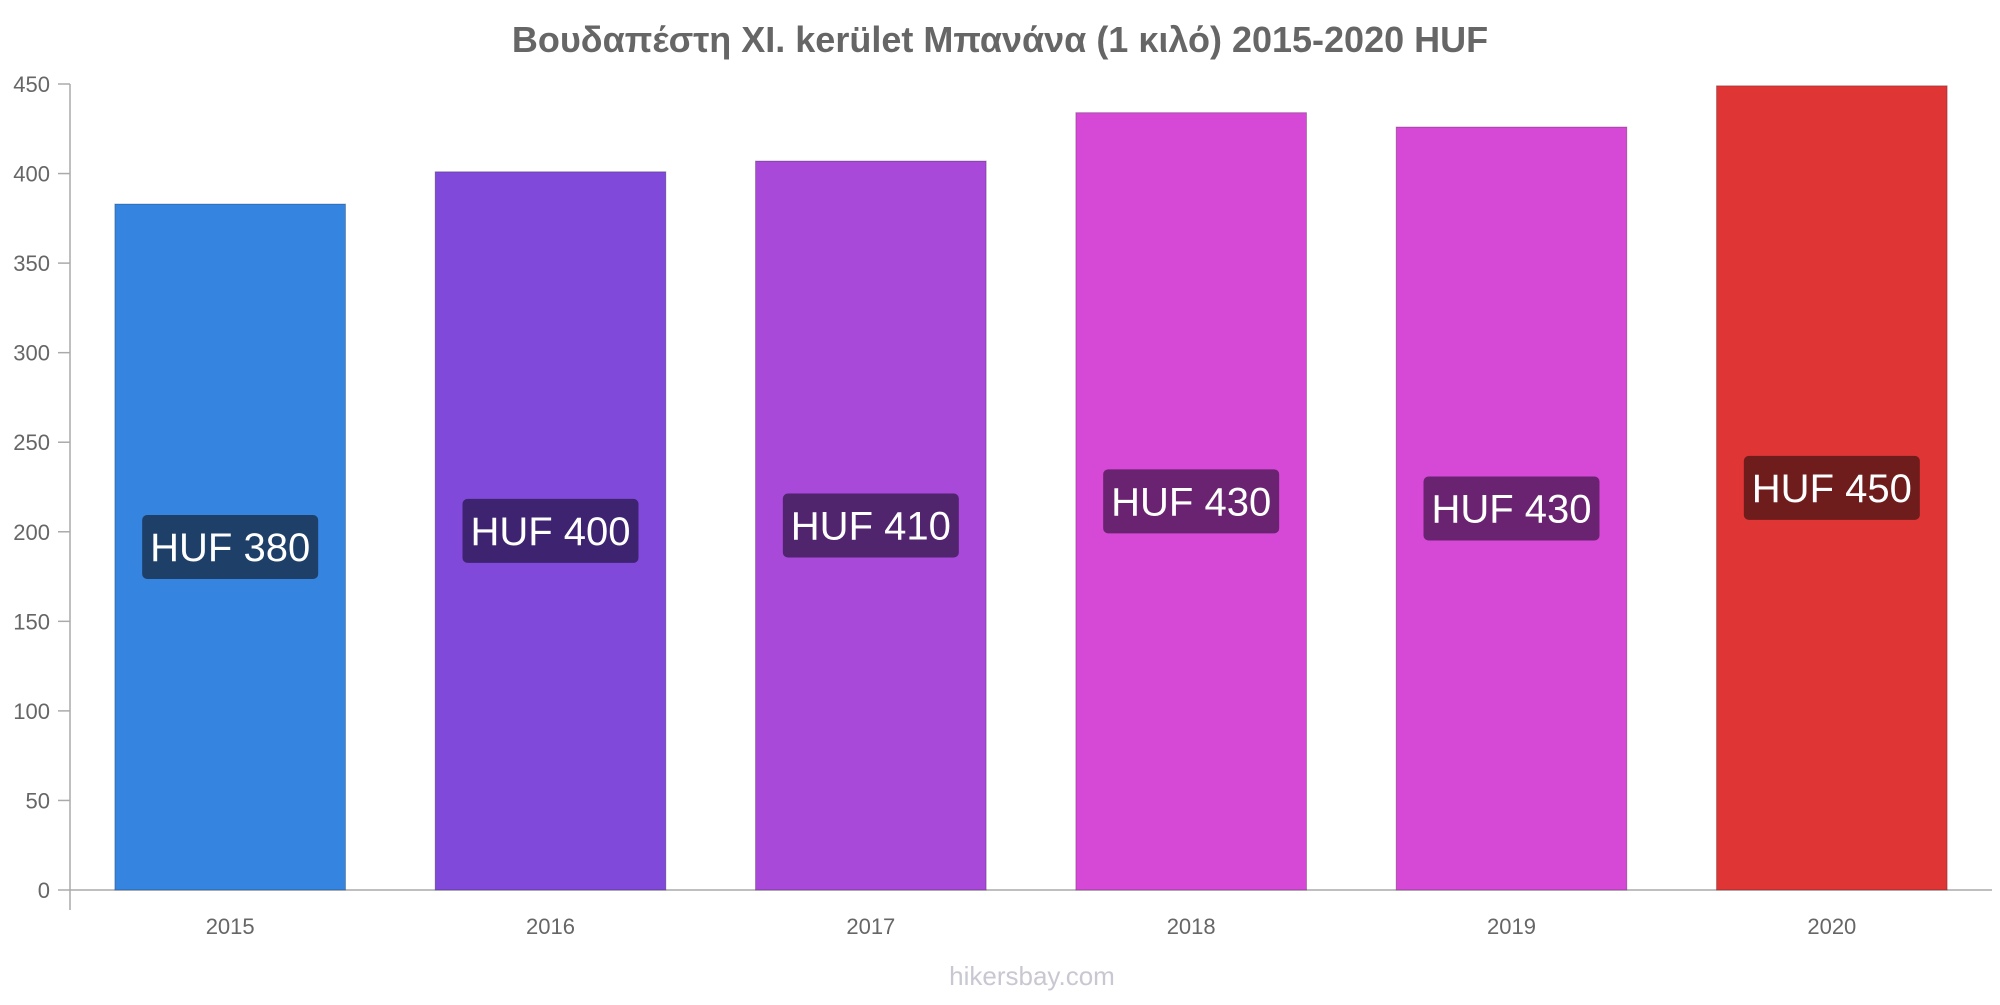 The width and height of the screenshot is (2000, 1005). What do you see at coordinates (31, 532) in the screenshot?
I see `y-tick-label: 200` at bounding box center [31, 532].